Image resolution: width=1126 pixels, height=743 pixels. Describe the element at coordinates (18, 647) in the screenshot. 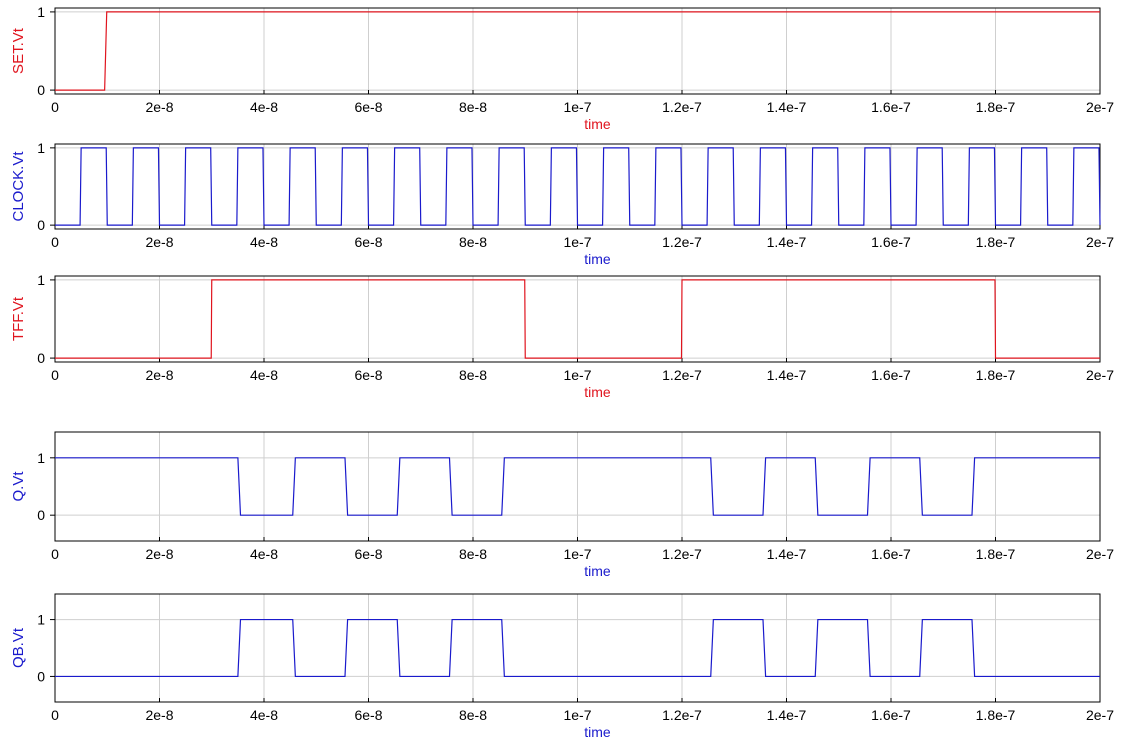

I see `y-axis-label: QB.Vt` at that location.